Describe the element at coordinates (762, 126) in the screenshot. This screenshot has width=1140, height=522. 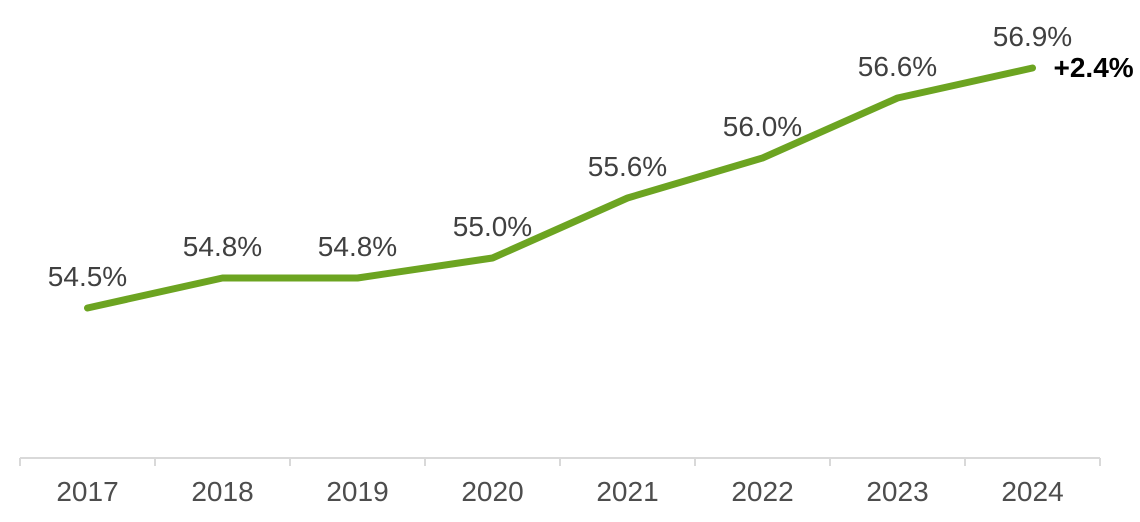
I see `data-label: 56.0%` at that location.